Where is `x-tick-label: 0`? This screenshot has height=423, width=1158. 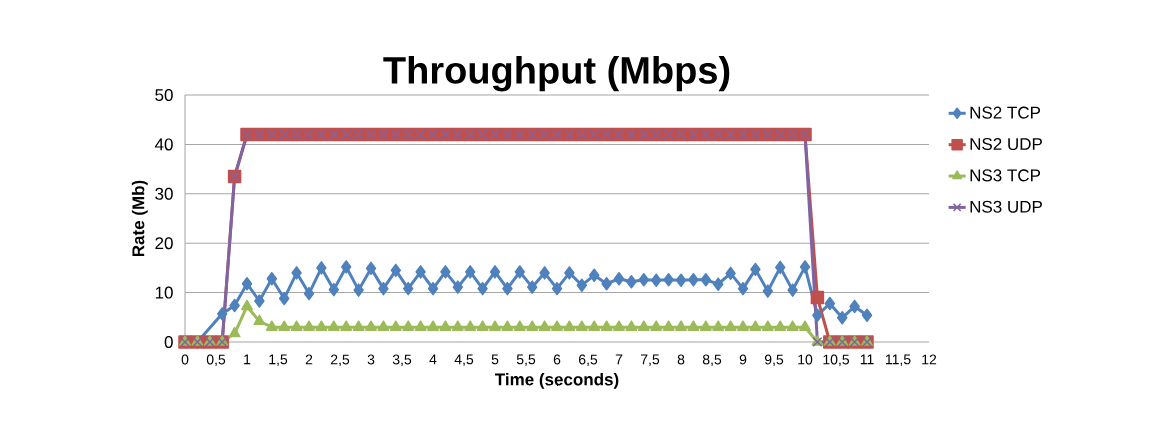
x-tick-label: 0 is located at coordinates (185, 359).